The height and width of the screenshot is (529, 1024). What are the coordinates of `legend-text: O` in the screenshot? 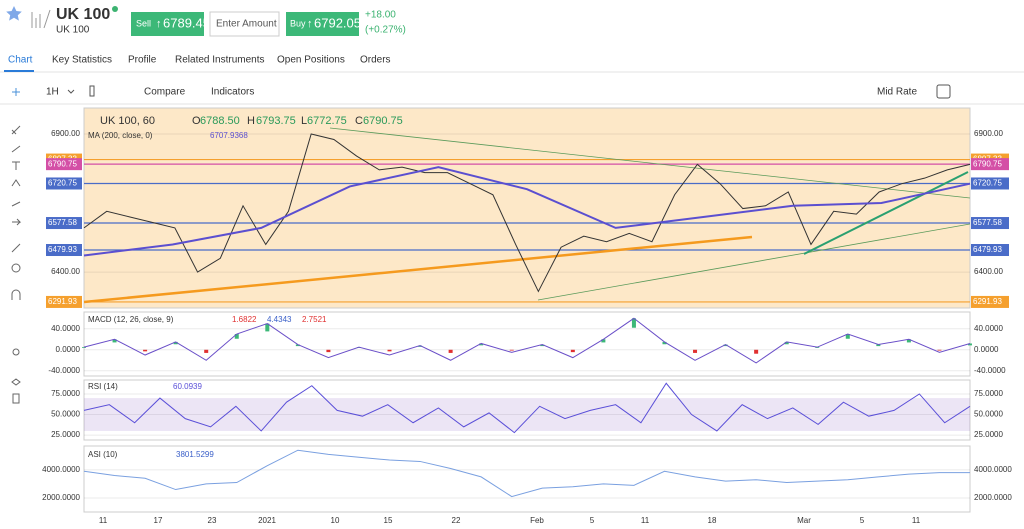 It's located at (196, 121).